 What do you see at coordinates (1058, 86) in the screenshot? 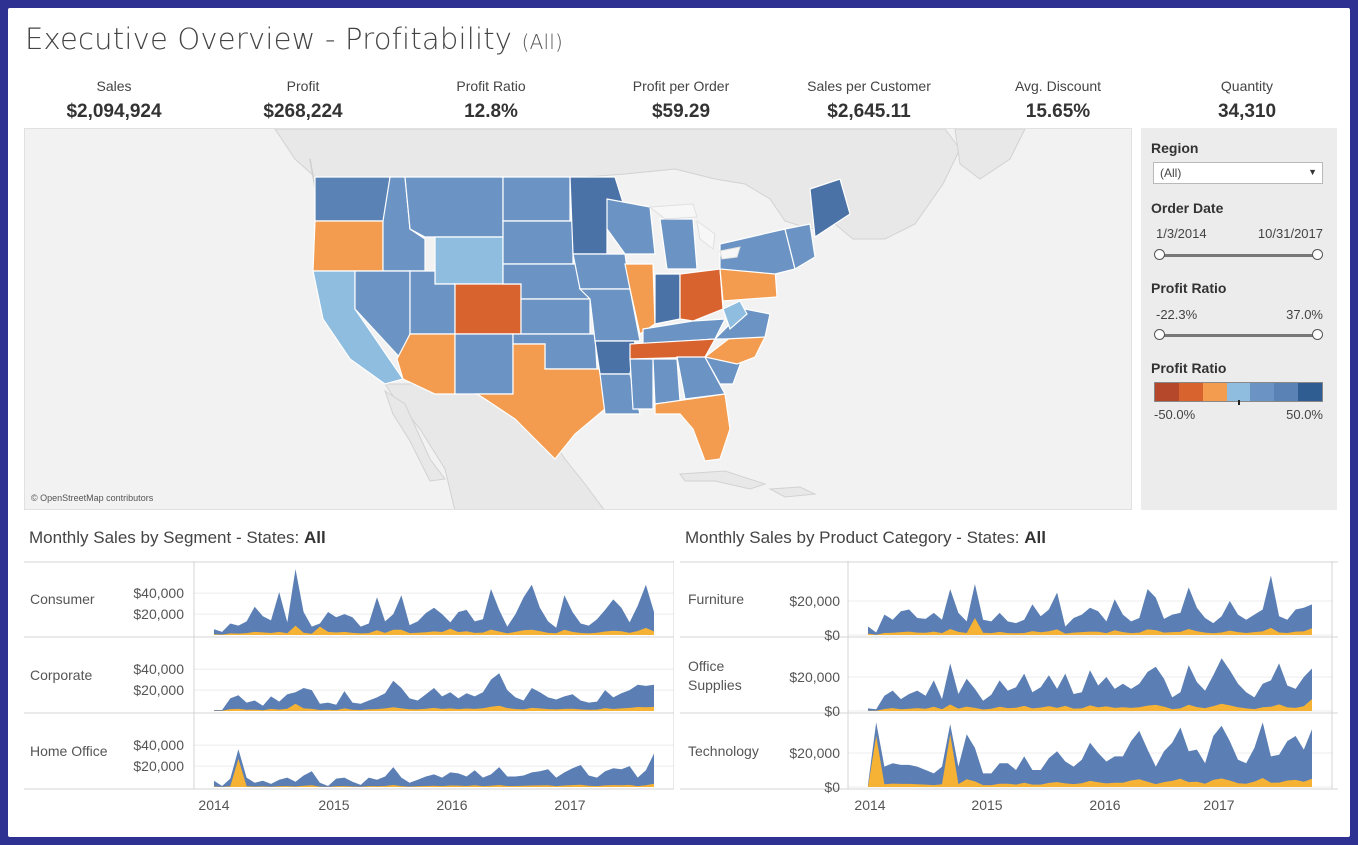
I see `kpi-label: Avg. Discount` at bounding box center [1058, 86].